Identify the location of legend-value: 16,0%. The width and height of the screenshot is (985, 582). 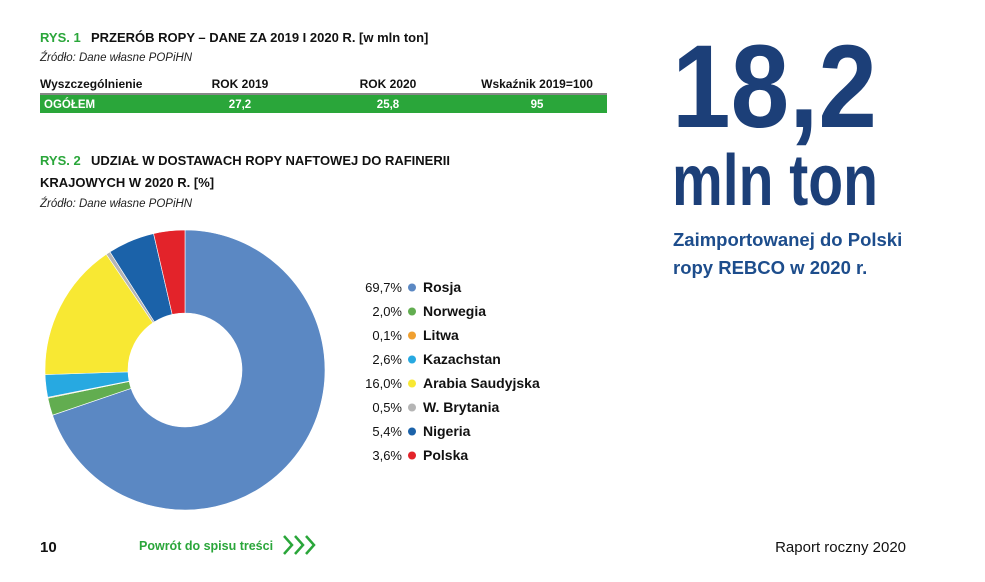
(383, 383).